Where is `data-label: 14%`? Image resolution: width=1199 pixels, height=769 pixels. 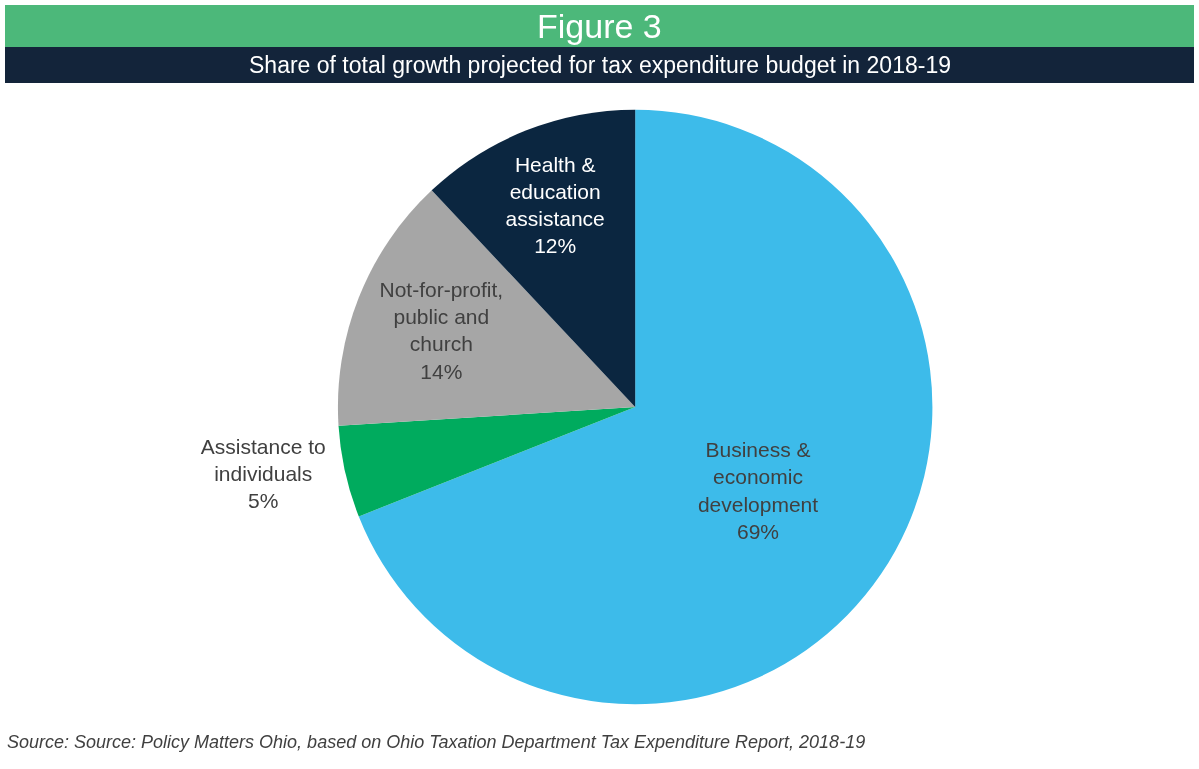 data-label: 14% is located at coordinates (441, 371).